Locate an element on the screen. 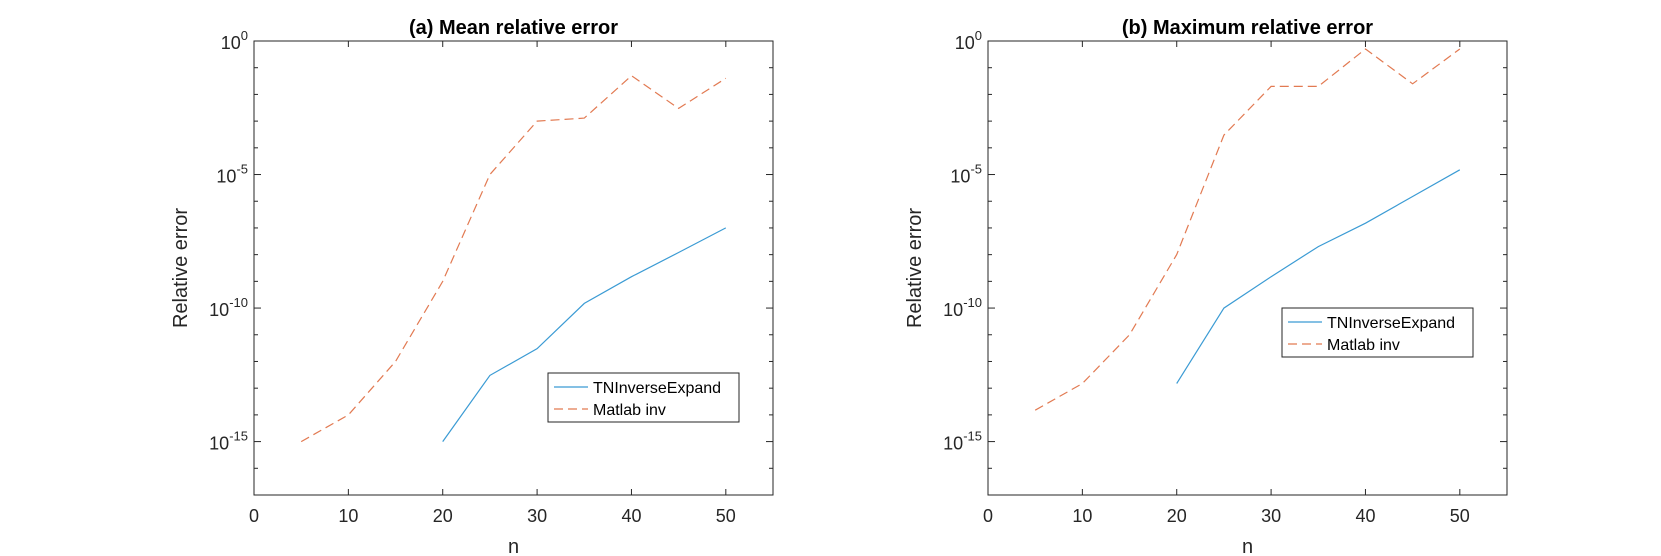 This screenshot has height=556, width=1661. chart-title: (b) Maximum relative error is located at coordinates (1247, 28).